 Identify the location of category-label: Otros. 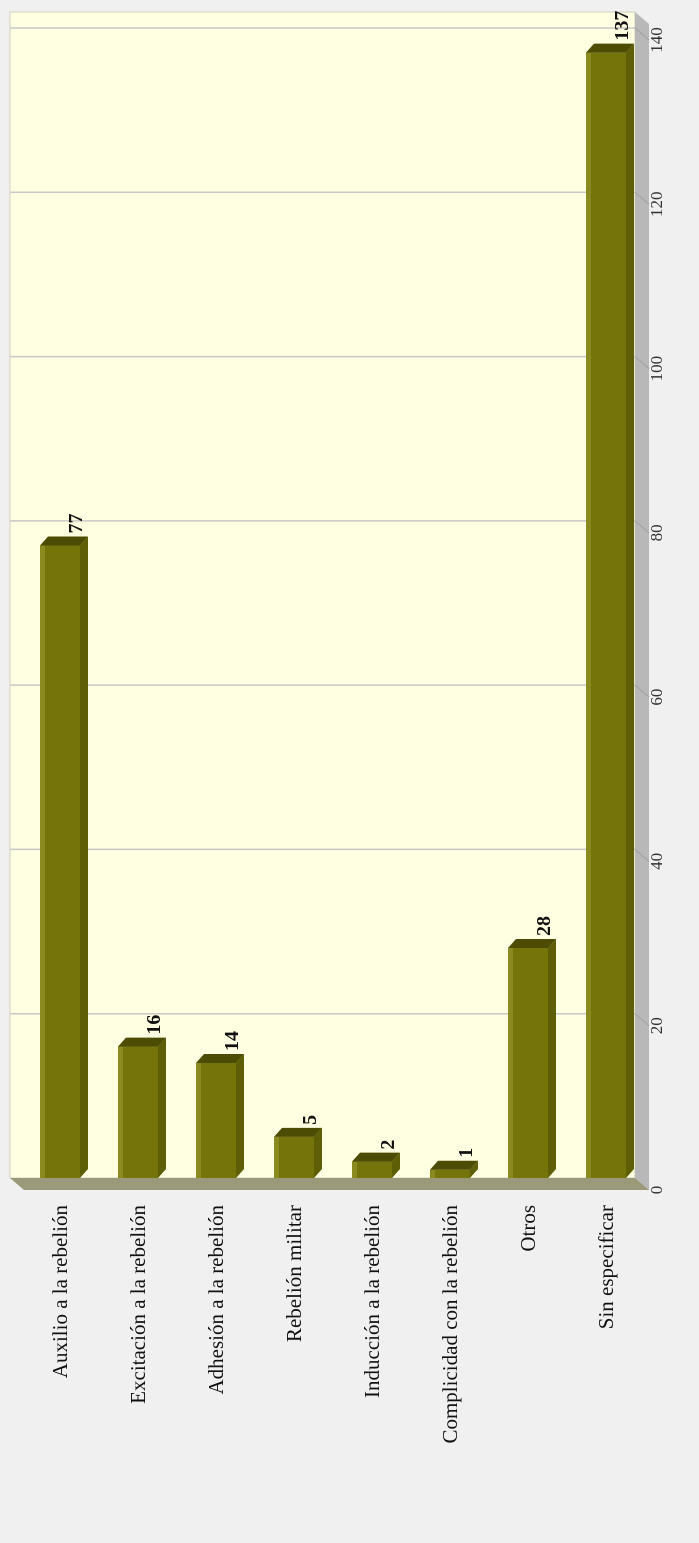
(528, 1228).